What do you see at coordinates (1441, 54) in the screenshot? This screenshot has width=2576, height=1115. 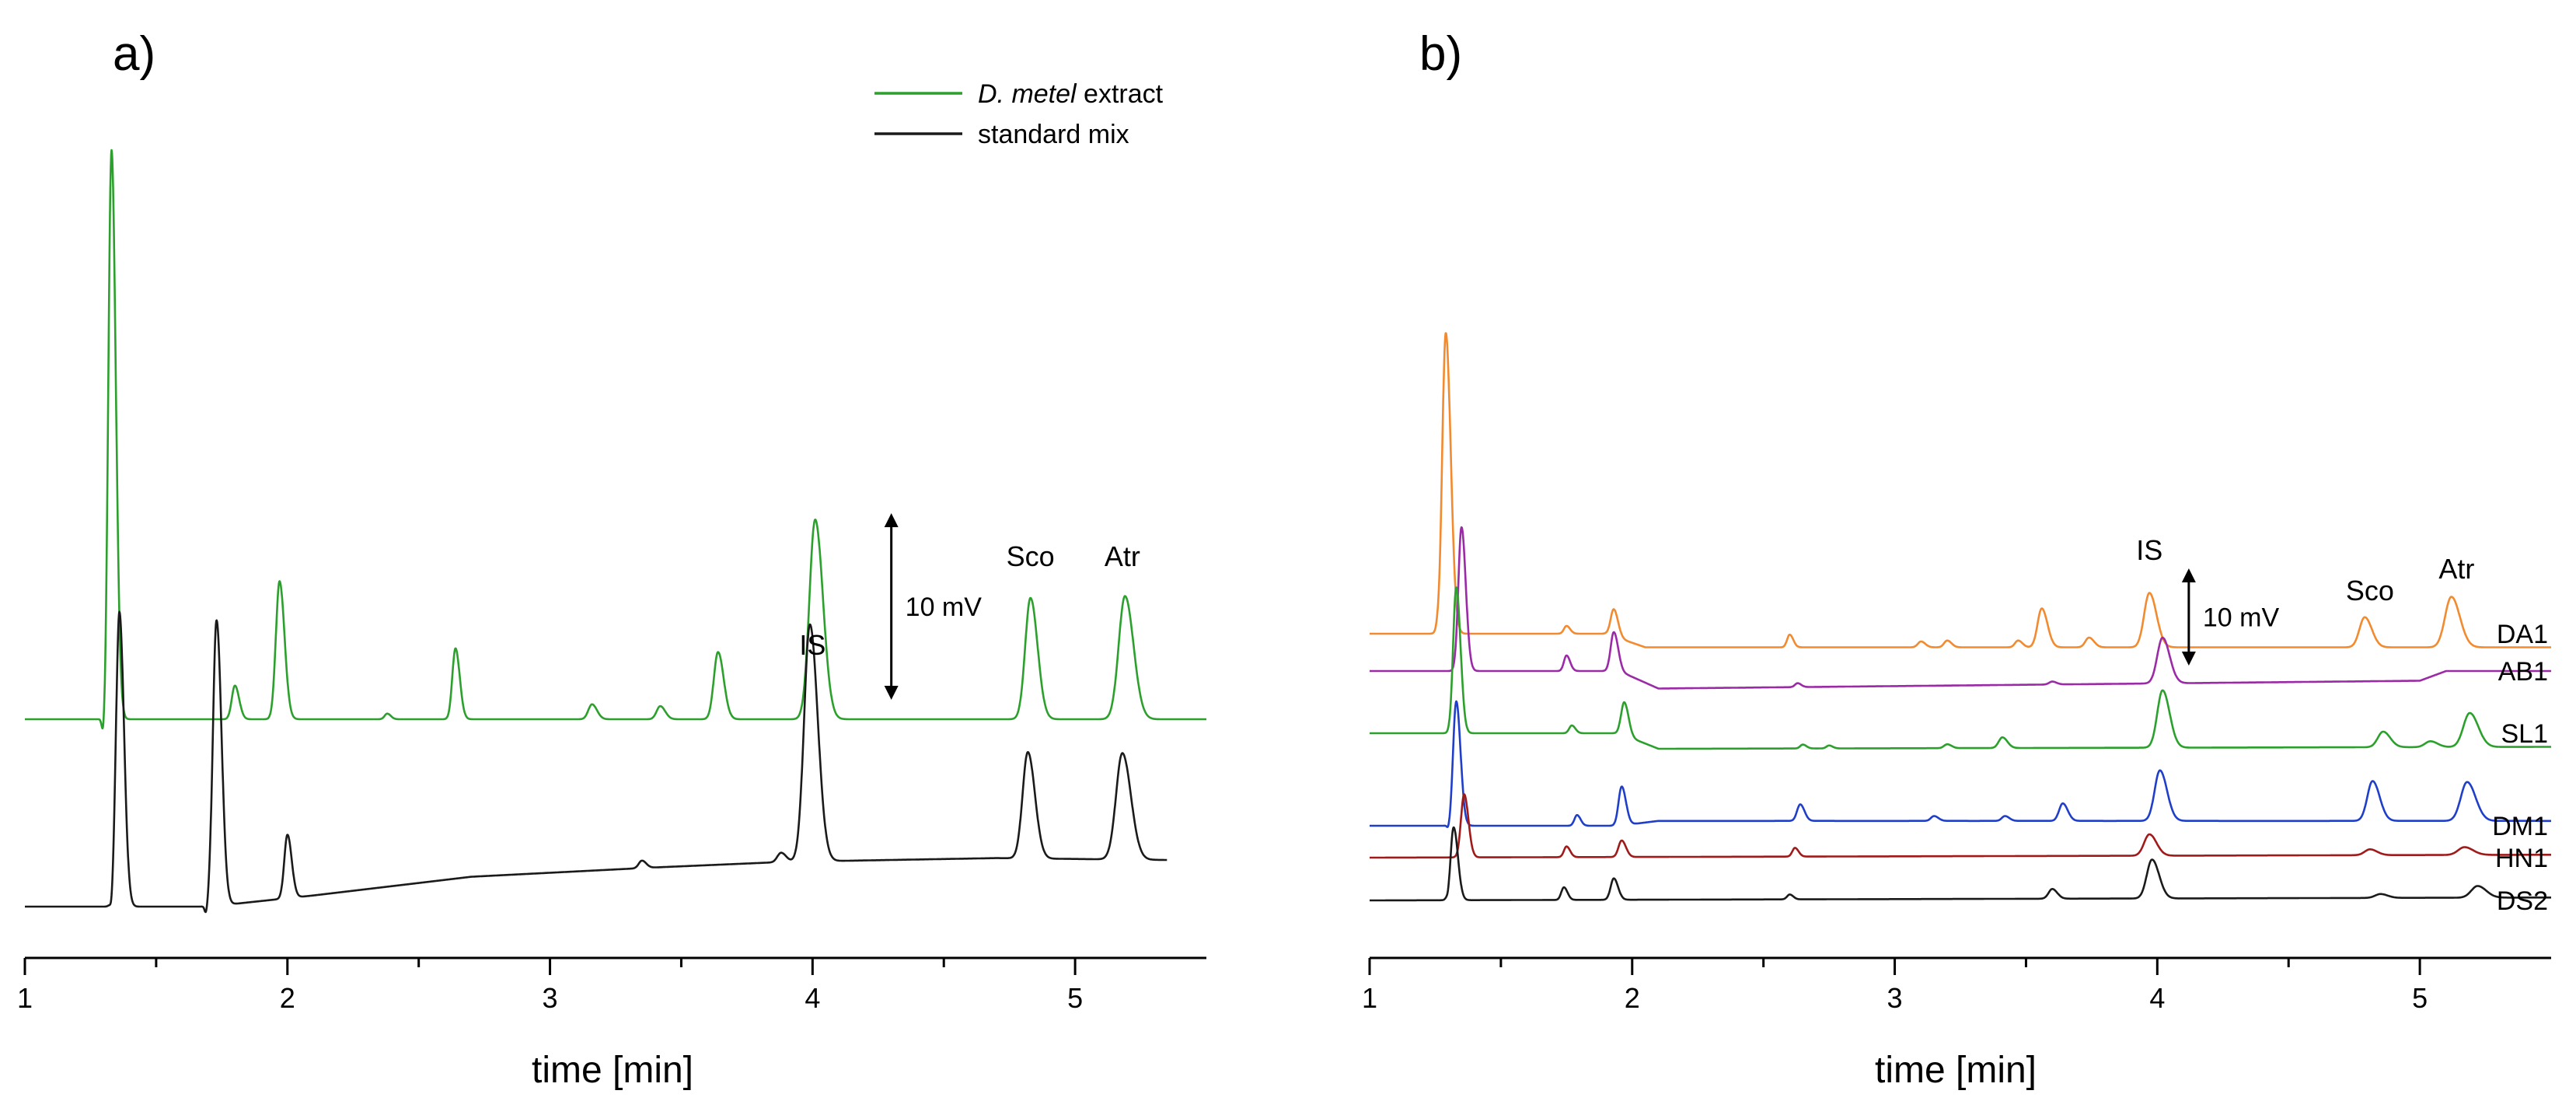 I see `panel-b-label: b)` at bounding box center [1441, 54].